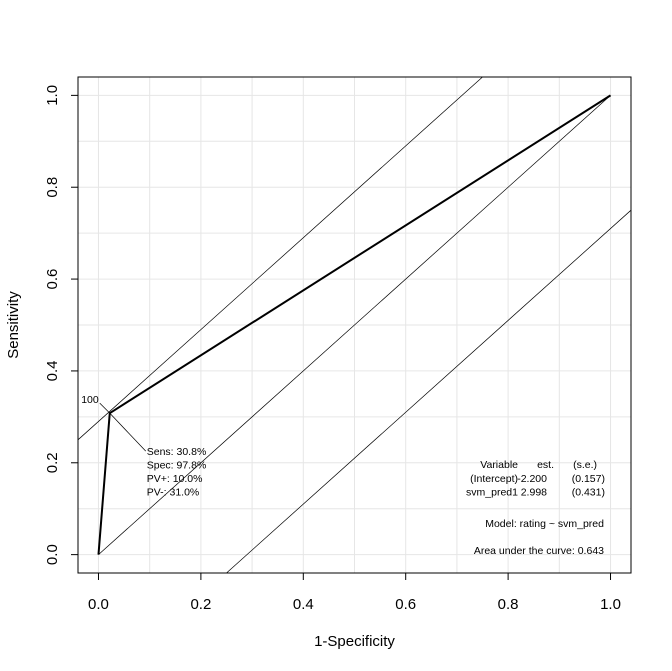 This screenshot has height=671, width=672. What do you see at coordinates (52, 187) in the screenshot?
I see `y-tick-label: 0.8` at bounding box center [52, 187].